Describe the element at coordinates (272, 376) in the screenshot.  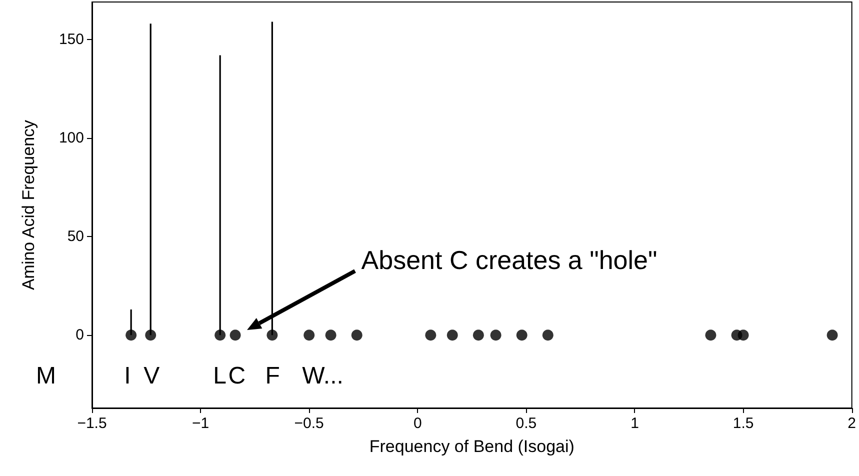
I see `annotation: F` at that location.